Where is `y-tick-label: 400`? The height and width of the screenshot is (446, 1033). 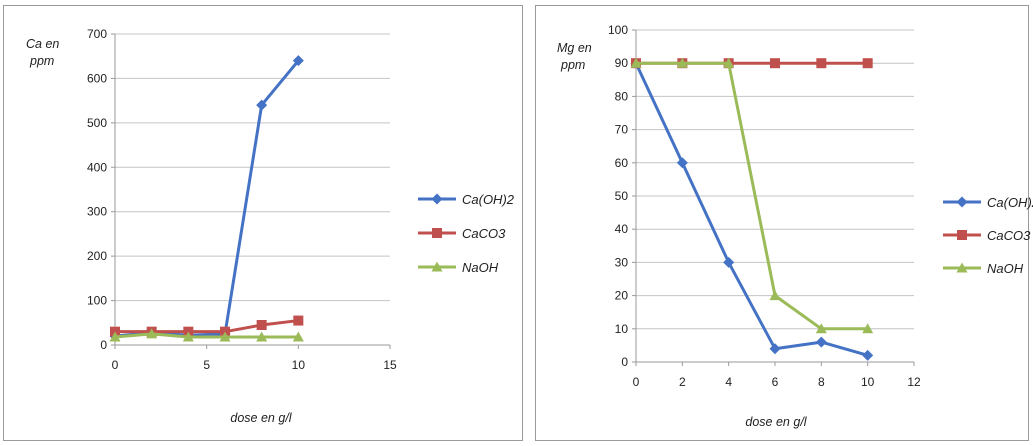 y-tick-label: 400 is located at coordinates (97, 167).